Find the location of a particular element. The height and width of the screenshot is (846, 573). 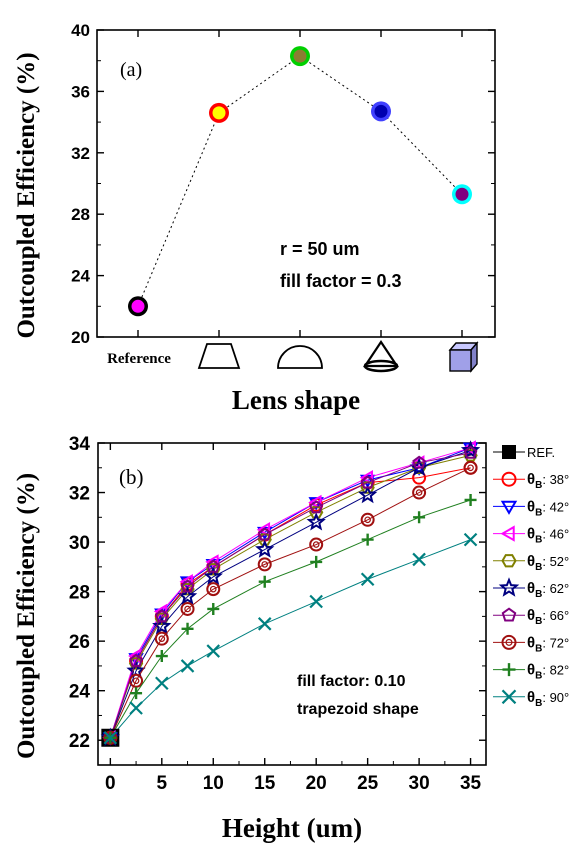

y-tick-label-b: 34 is located at coordinates (80, 444).